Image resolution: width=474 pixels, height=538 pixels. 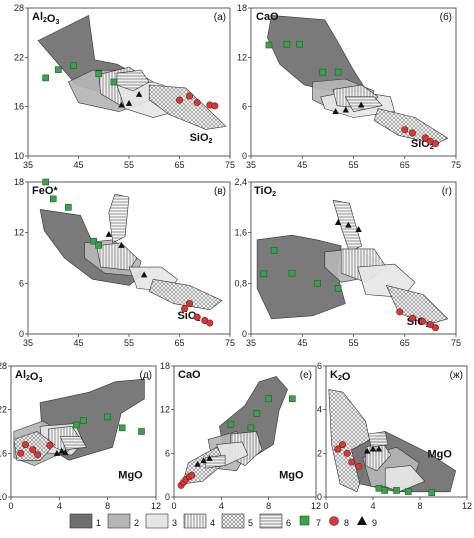 What do you see at coordinates (267, 17) in the screenshot?
I see `y-axis-label: CaO` at bounding box center [267, 17].